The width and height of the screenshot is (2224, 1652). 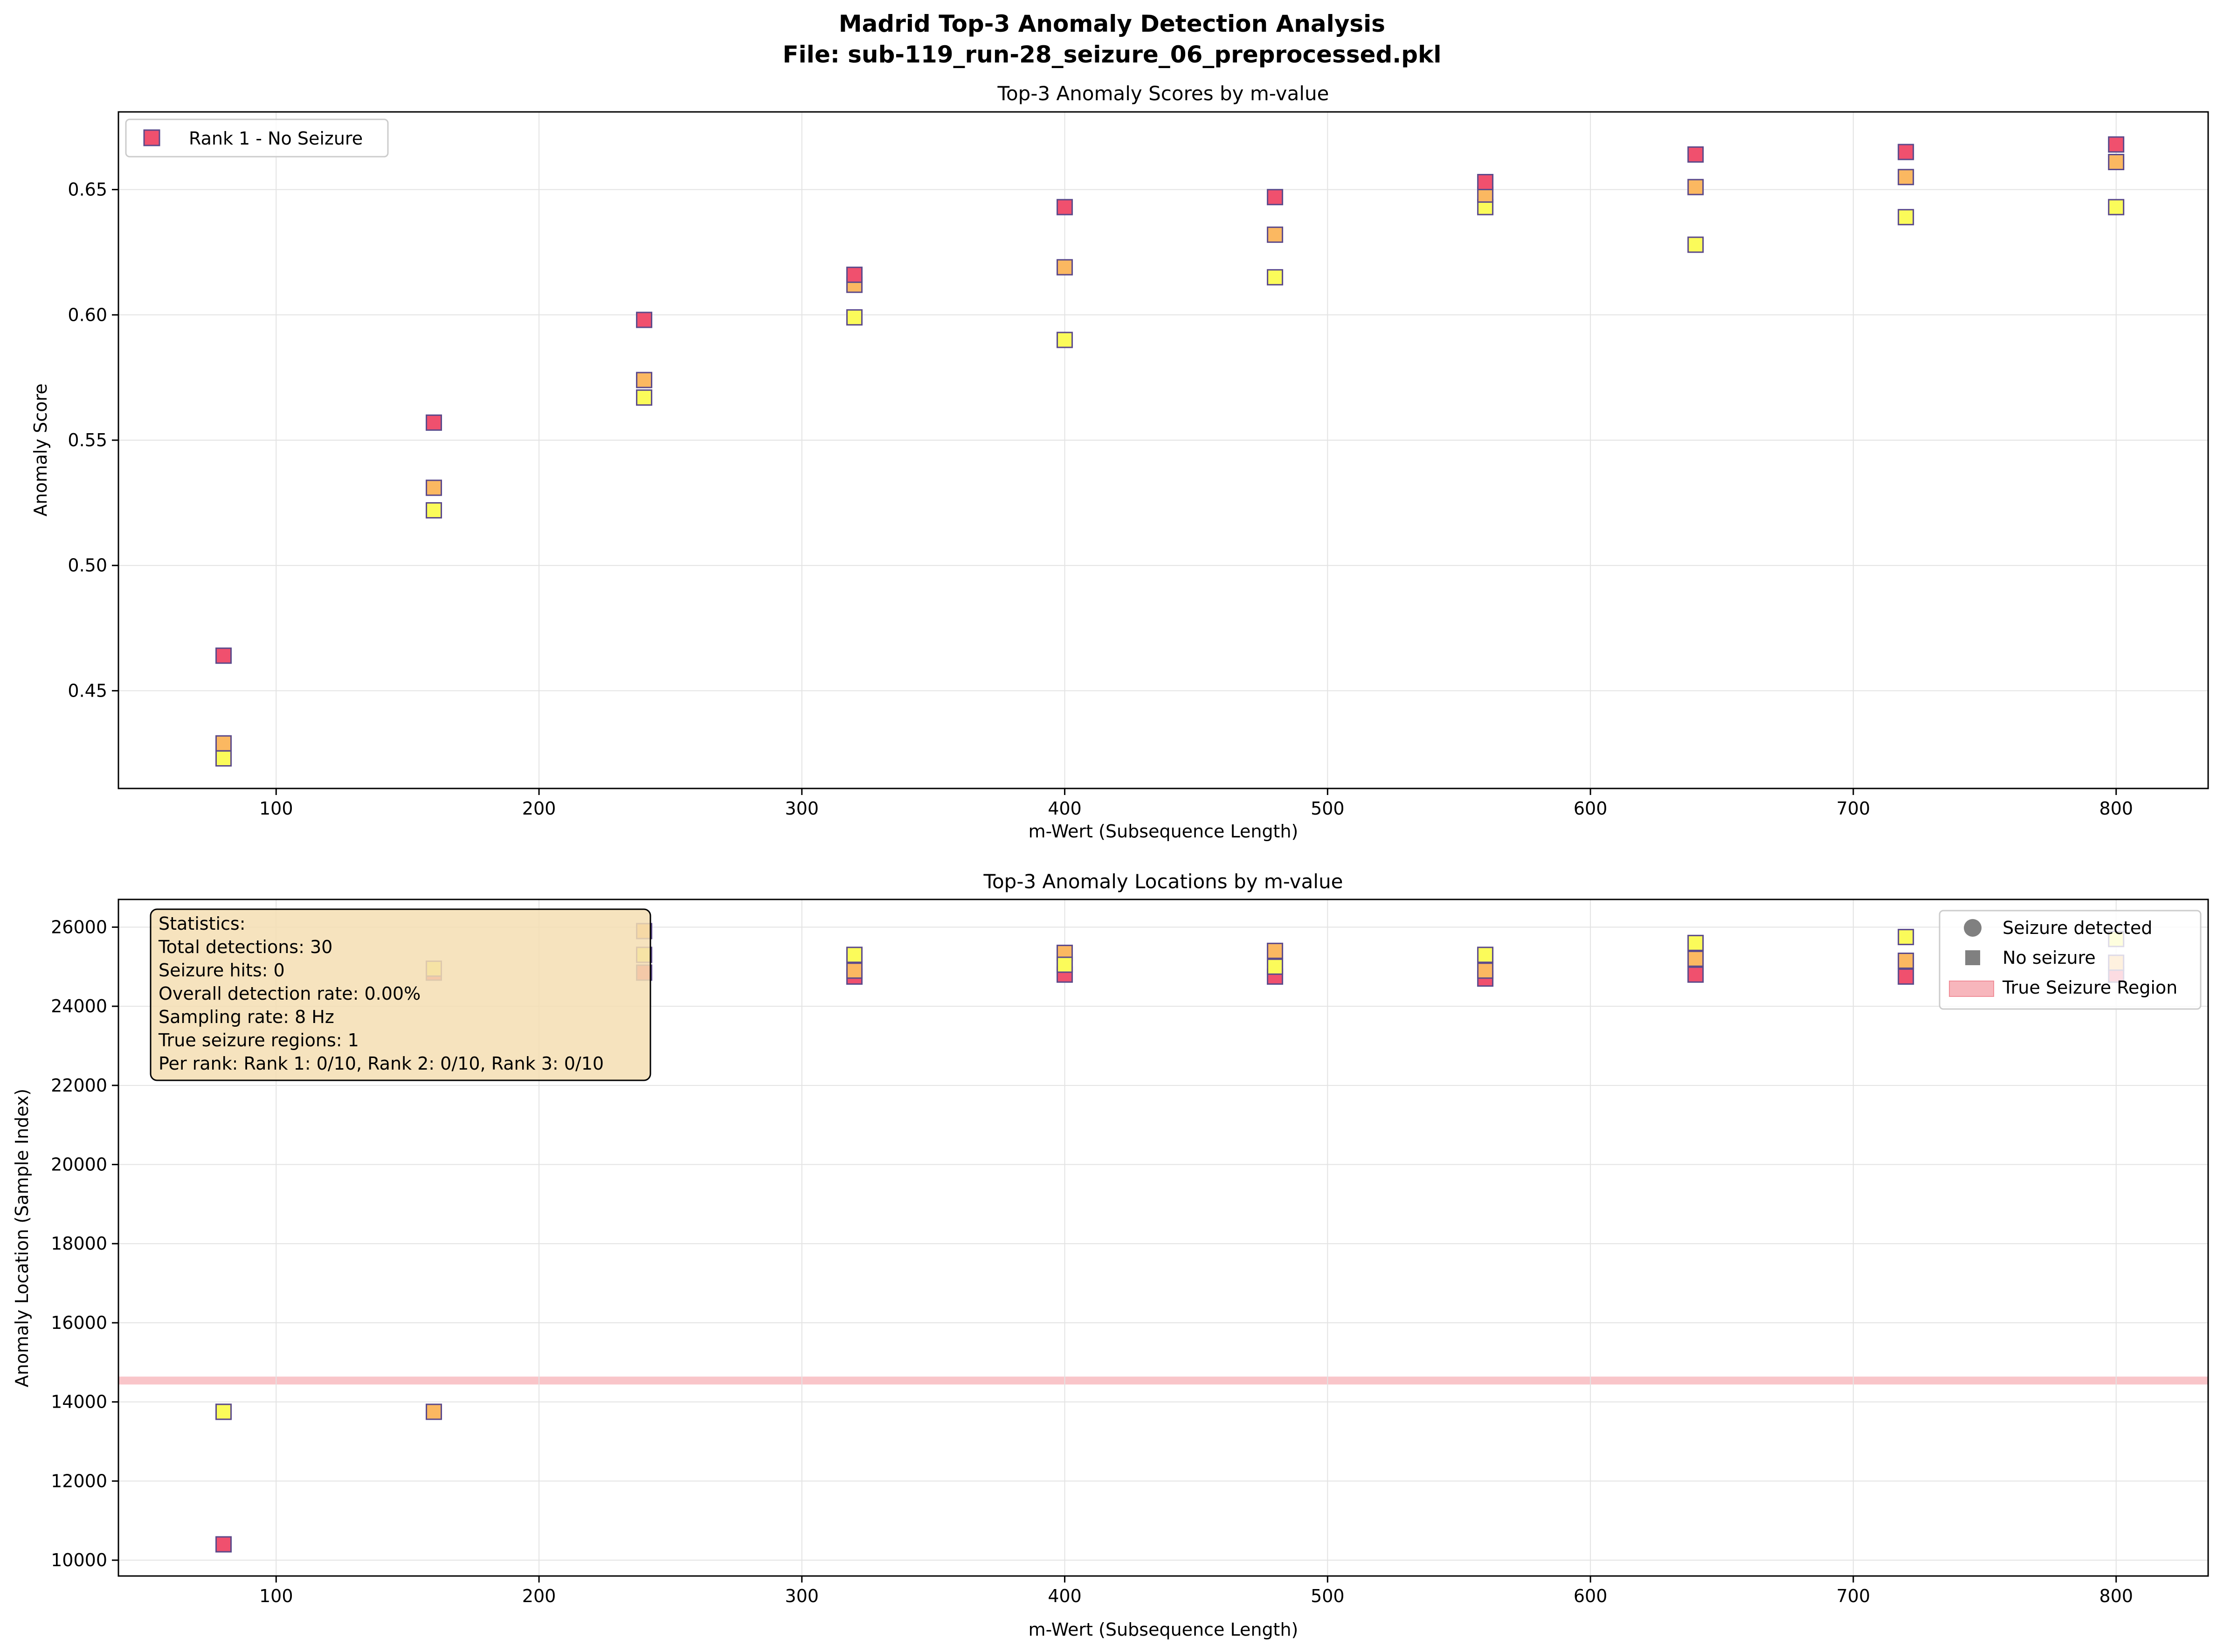 I want to click on scores-x-tick-label: 600, so click(x=1591, y=808).